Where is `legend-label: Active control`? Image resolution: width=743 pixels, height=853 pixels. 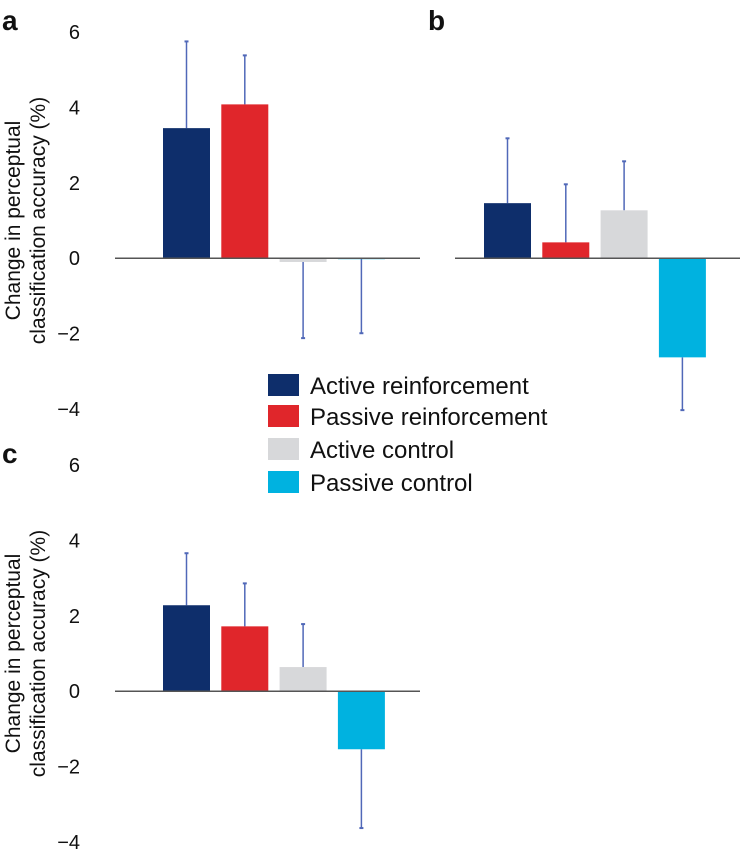 legend-label: Active control is located at coordinates (382, 450).